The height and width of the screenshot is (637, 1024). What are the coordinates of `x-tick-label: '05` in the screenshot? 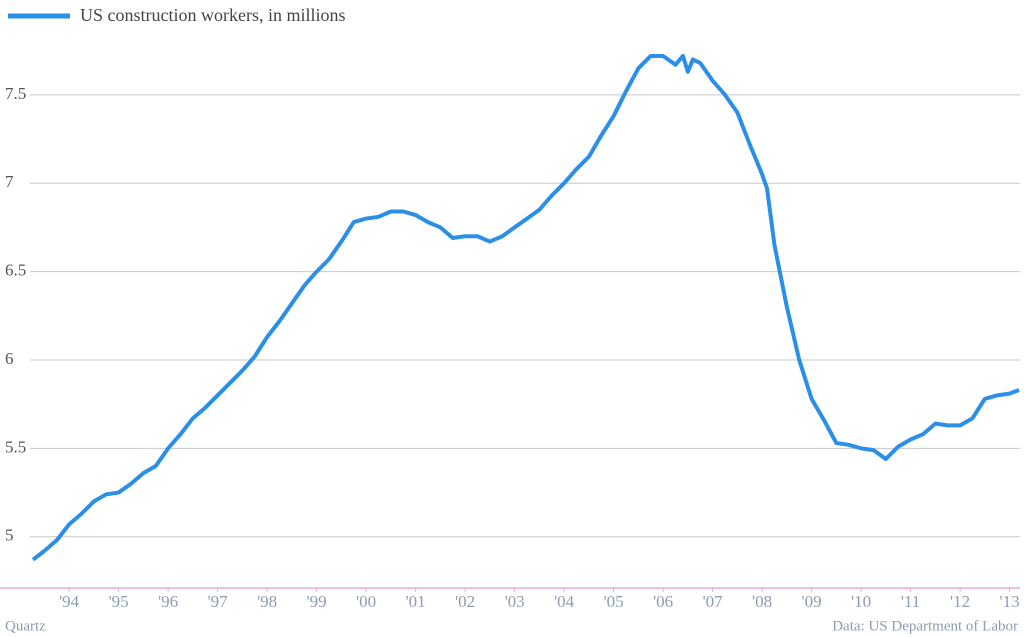 It's located at (614, 601).